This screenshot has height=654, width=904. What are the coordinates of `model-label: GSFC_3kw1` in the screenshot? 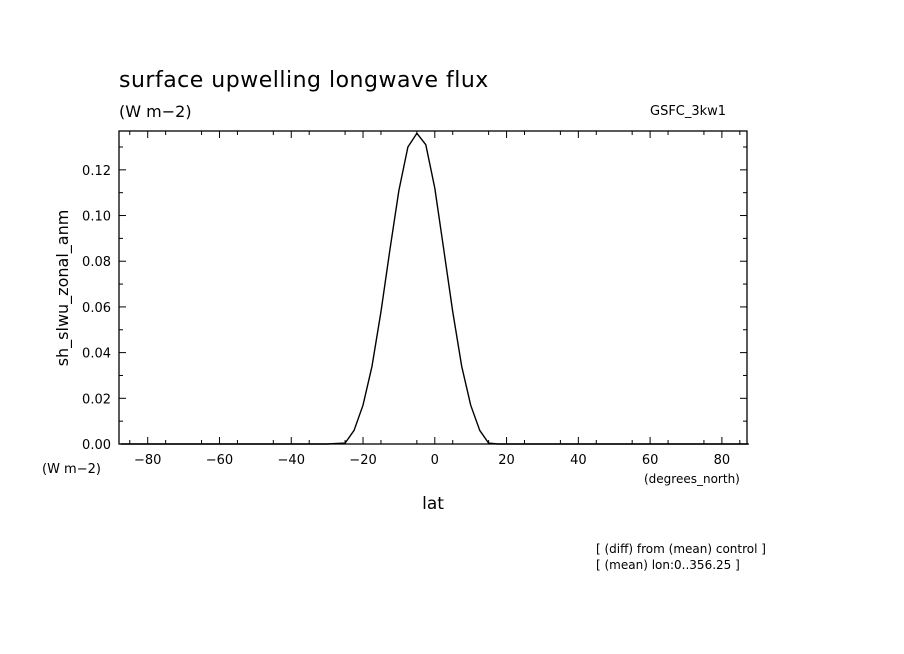 It's located at (688, 111).